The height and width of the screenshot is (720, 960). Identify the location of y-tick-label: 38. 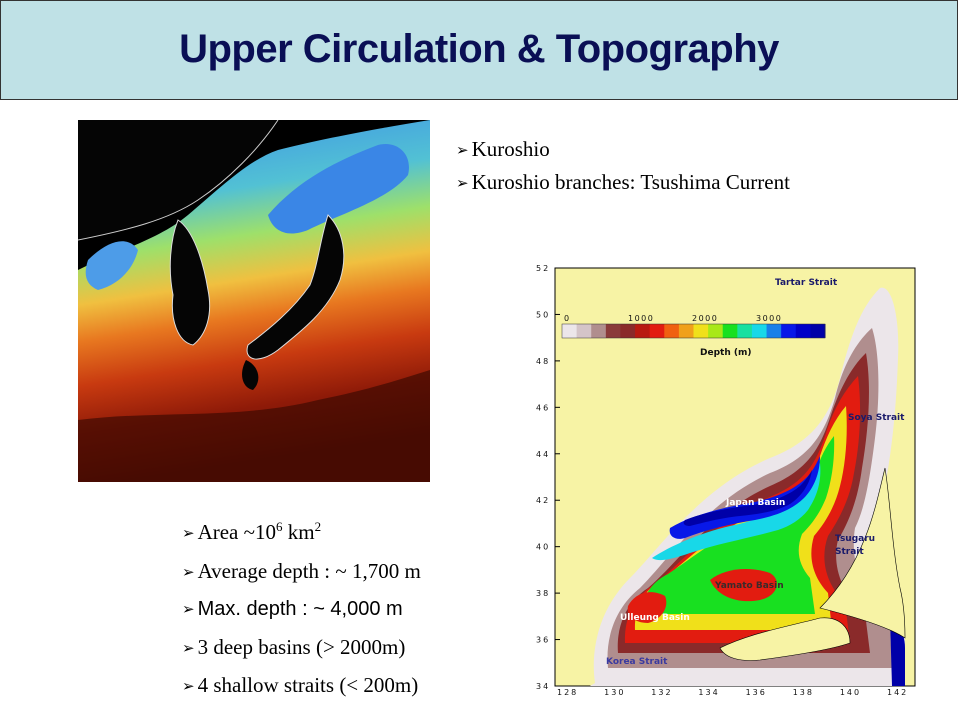
(543, 593).